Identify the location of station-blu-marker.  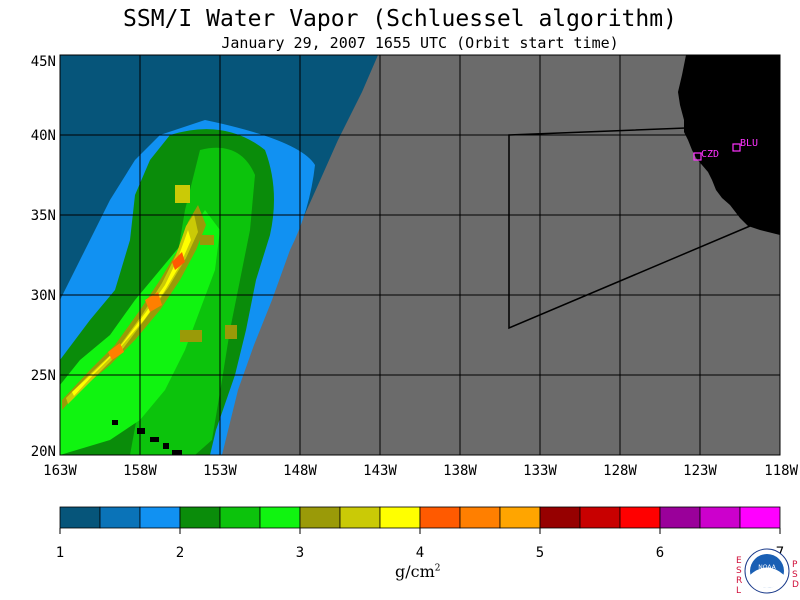
(736, 147).